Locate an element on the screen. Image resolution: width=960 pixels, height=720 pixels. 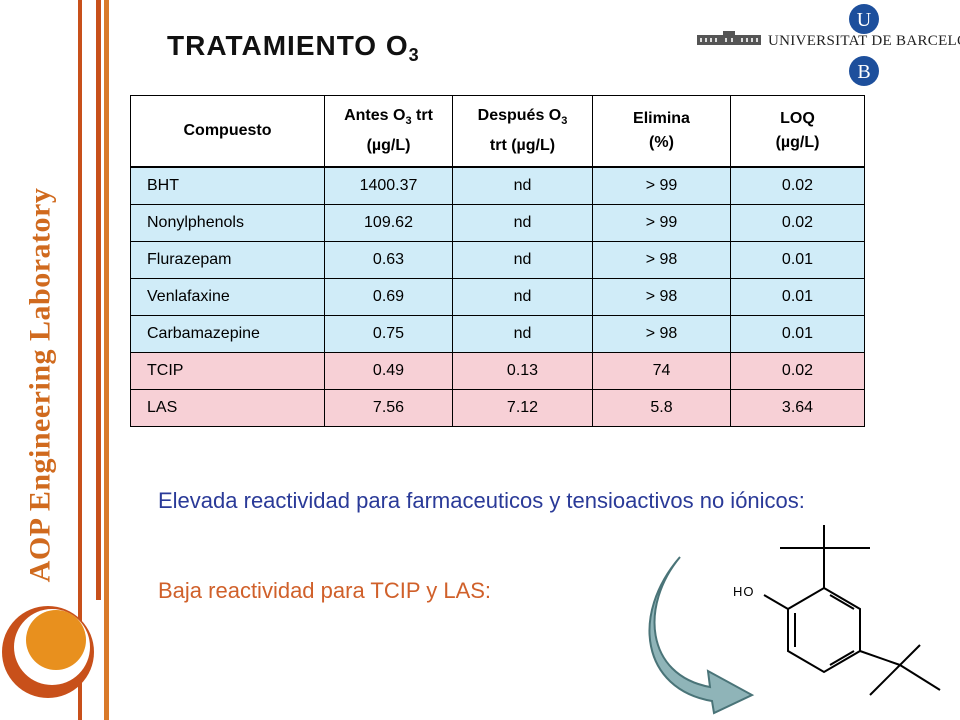
cell-compuesto: Flurazepam is located at coordinates (227, 260).